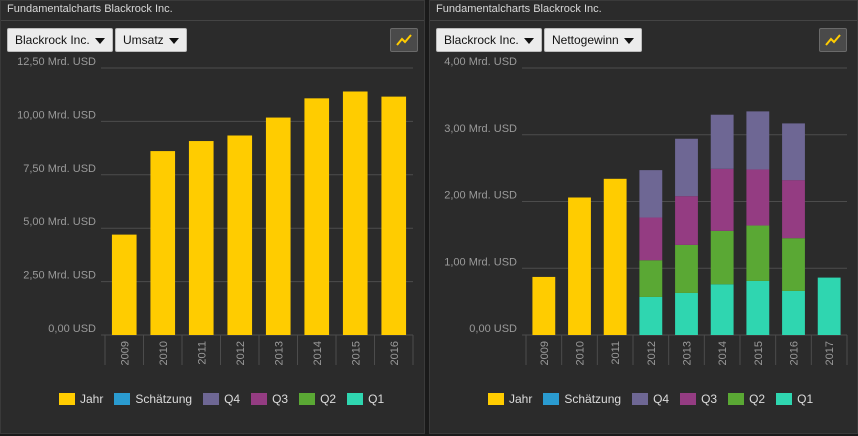 This screenshot has width=858, height=436. I want to click on metric-select: Nettogewinn, so click(593, 40).